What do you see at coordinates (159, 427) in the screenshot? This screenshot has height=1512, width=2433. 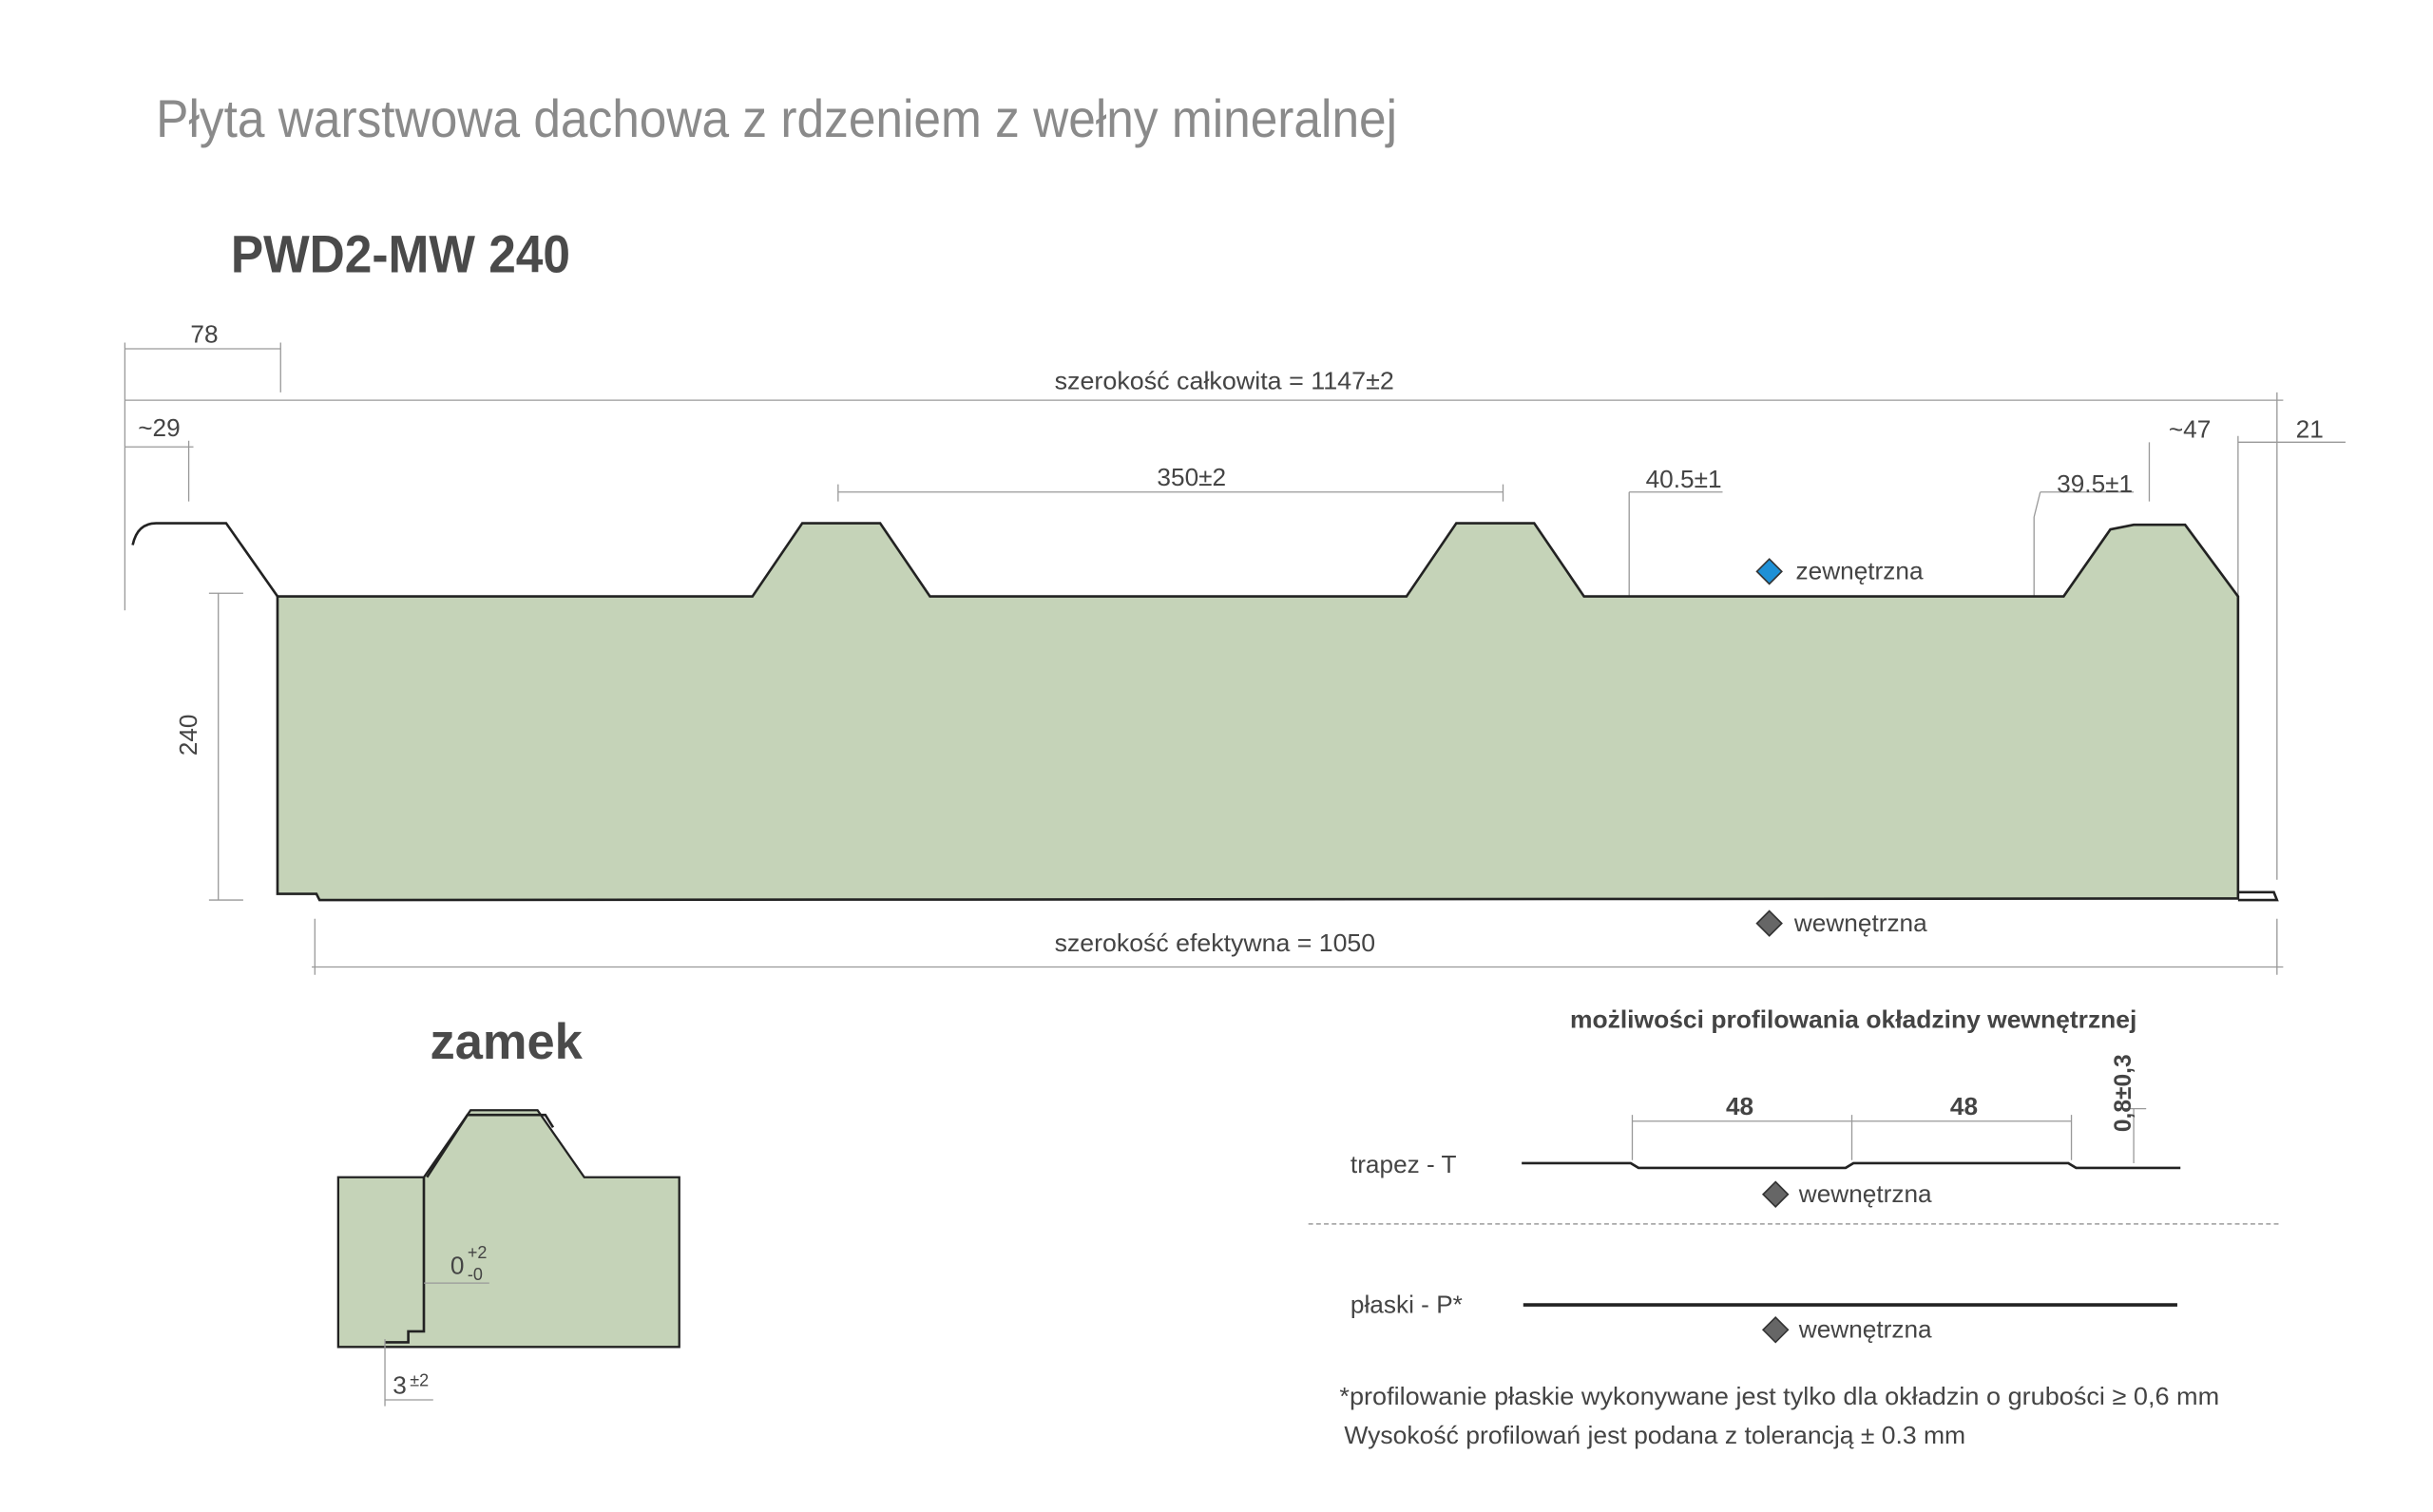 I see `dim-label: ~29` at bounding box center [159, 427].